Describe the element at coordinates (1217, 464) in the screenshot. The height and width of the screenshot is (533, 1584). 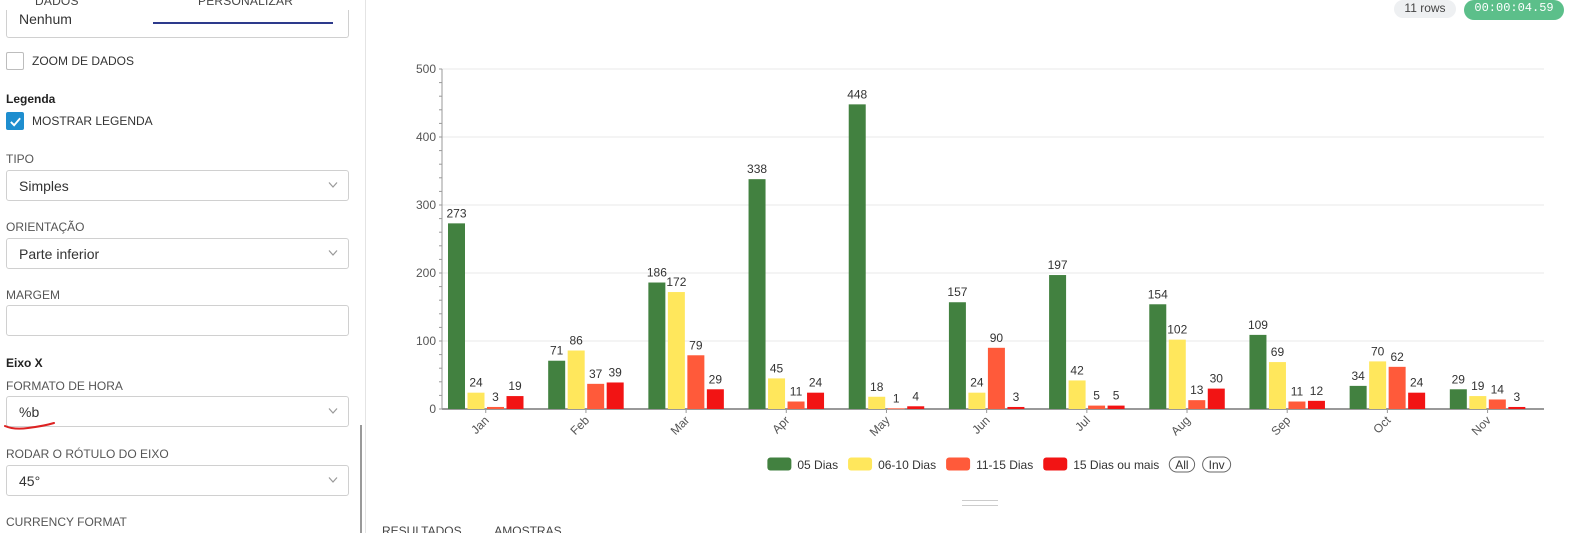
I see `inv-legend-button` at that location.